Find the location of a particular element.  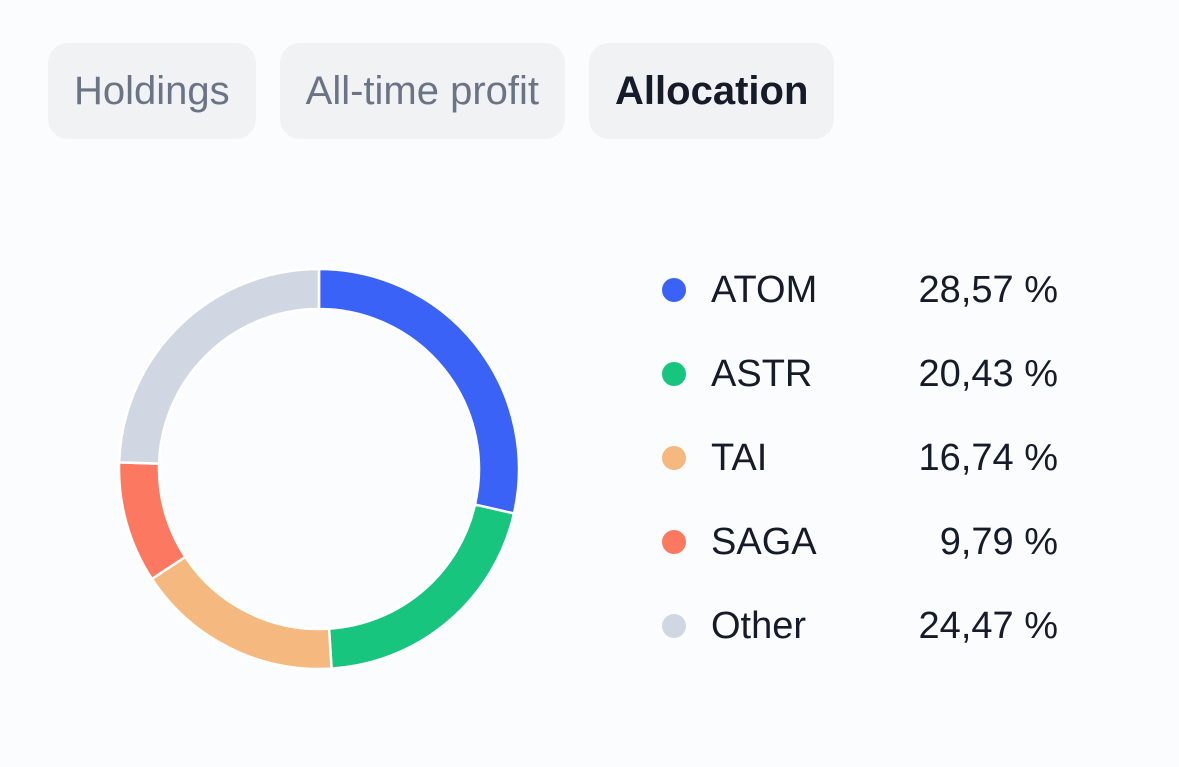

donut-slice-astr is located at coordinates (421, 586).